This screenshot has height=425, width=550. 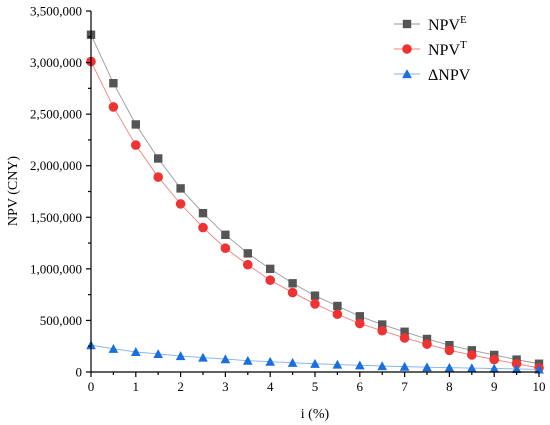 I want to click on y-tick-label: 2,500,000, so click(x=56, y=114).